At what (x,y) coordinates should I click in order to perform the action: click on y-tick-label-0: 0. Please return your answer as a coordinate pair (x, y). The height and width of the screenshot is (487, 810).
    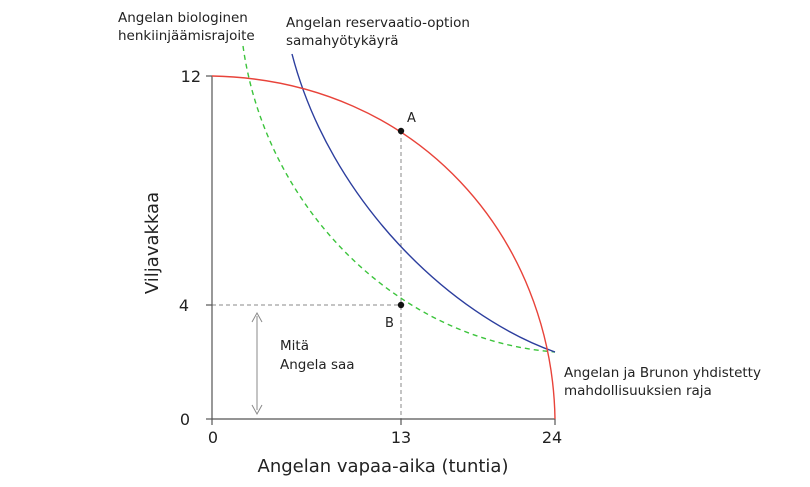
    Looking at the image, I should click on (185, 419).